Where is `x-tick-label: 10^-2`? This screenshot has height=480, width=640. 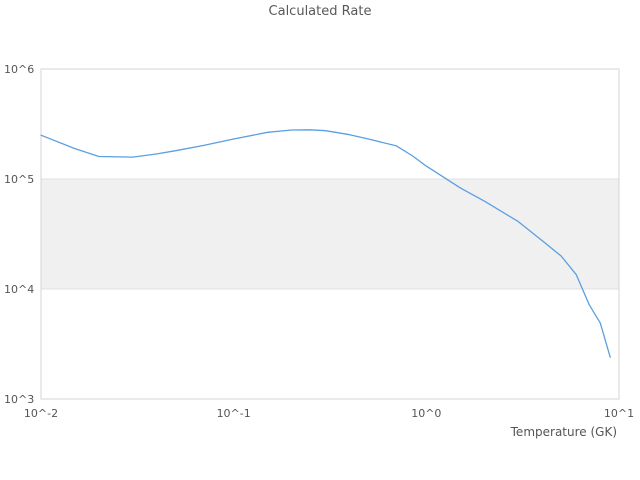 x-tick-label: 10^-2 is located at coordinates (41, 413).